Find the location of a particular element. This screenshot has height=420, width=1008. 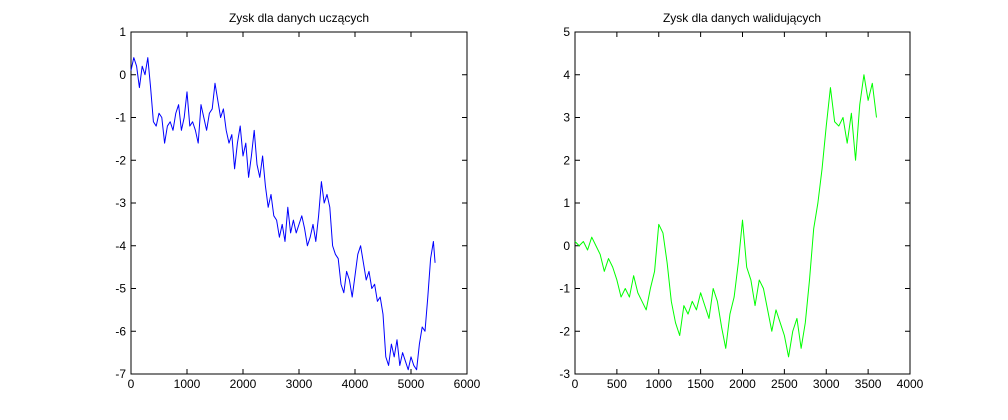

right-x-tick-label: 4000 is located at coordinates (910, 384).